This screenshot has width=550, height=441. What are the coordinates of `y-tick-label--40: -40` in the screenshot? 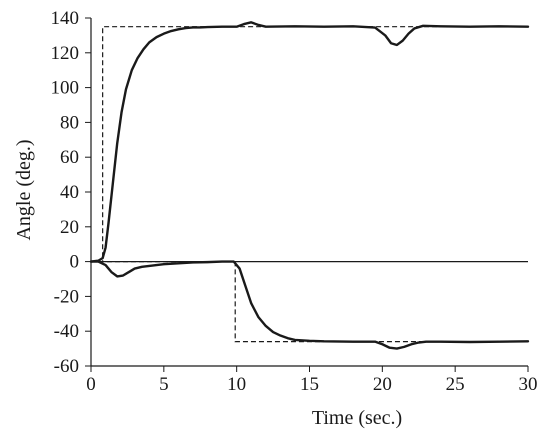 It's located at (66, 331).